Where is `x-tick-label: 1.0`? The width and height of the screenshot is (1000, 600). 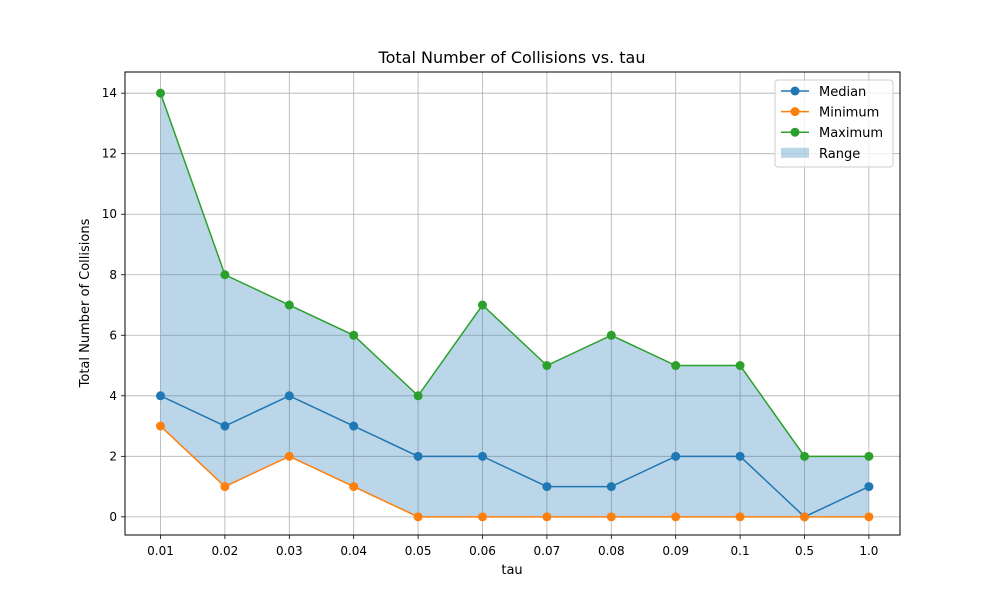
x-tick-label: 1.0 is located at coordinates (868, 551).